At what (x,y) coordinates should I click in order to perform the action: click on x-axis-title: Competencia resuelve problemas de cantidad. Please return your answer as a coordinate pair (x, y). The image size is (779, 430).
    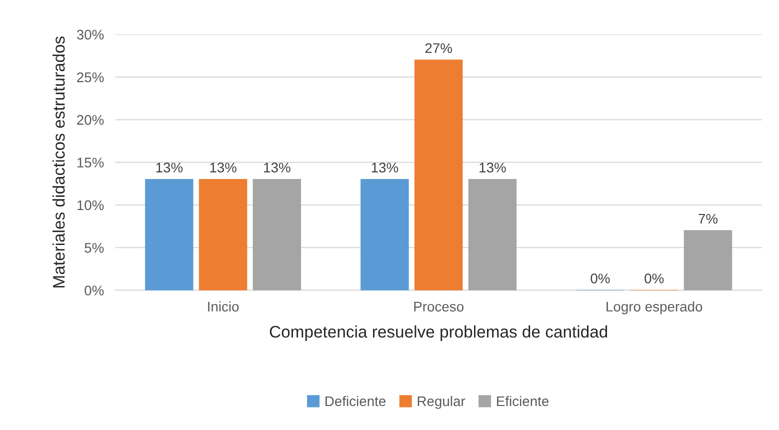
    Looking at the image, I should click on (439, 333).